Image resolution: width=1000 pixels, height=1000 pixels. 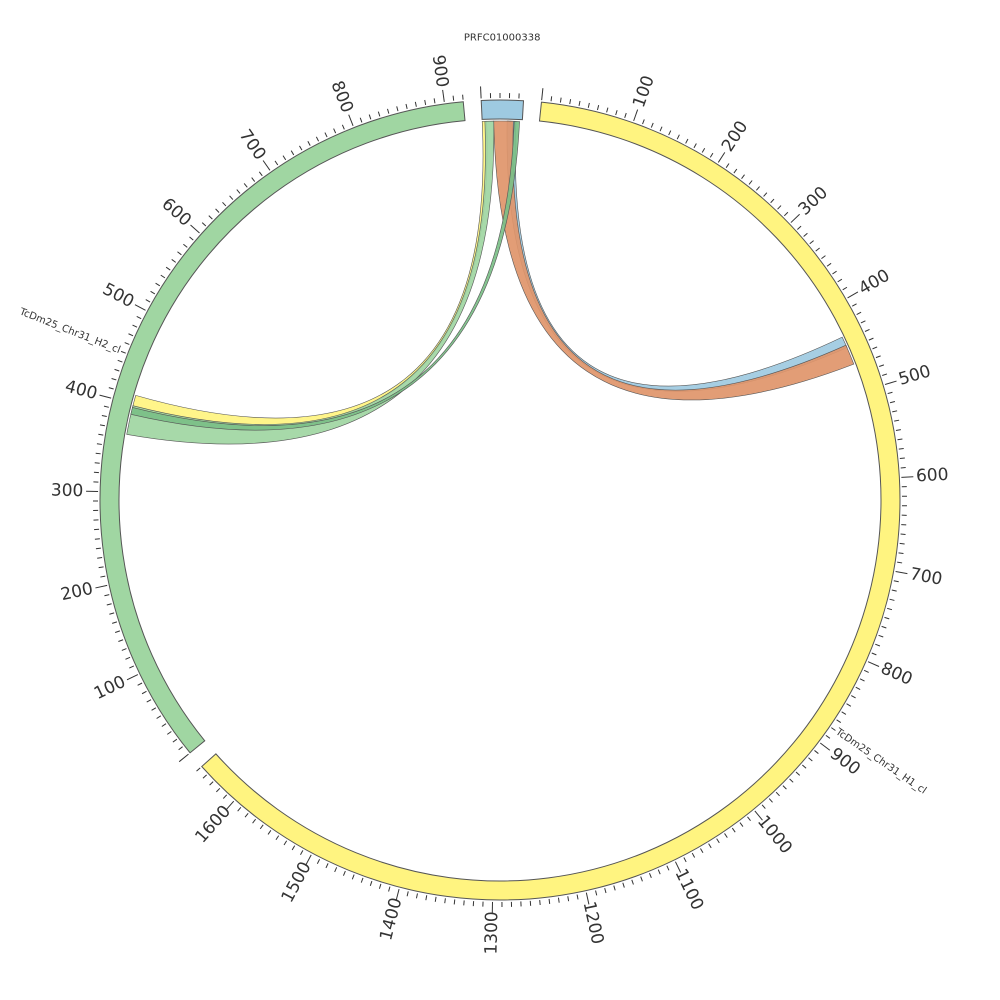 What do you see at coordinates (492, 933) in the screenshot?
I see `tick-label: 1300` at bounding box center [492, 933].